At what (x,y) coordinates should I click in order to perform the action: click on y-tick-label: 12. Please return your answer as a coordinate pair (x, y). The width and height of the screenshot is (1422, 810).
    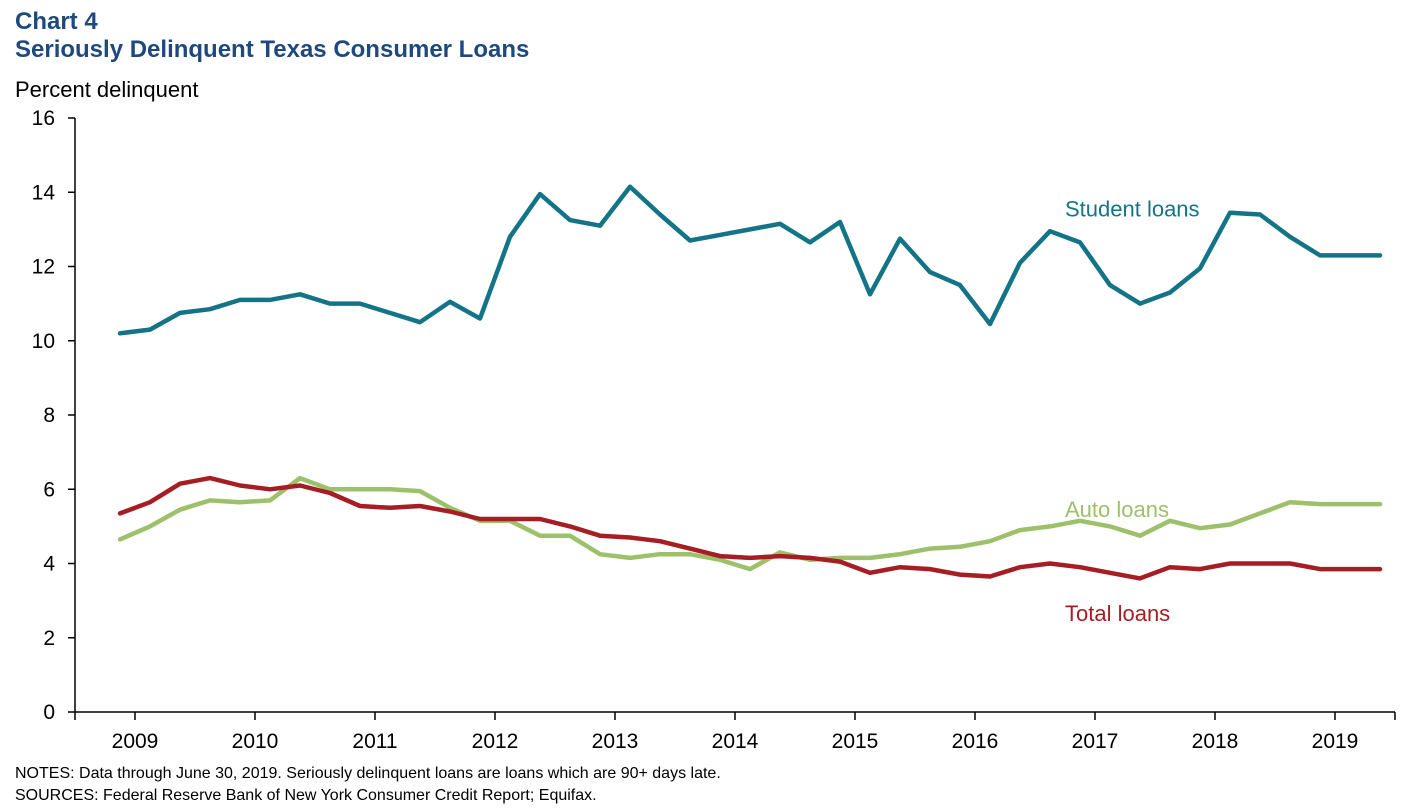
    Looking at the image, I should click on (43, 267).